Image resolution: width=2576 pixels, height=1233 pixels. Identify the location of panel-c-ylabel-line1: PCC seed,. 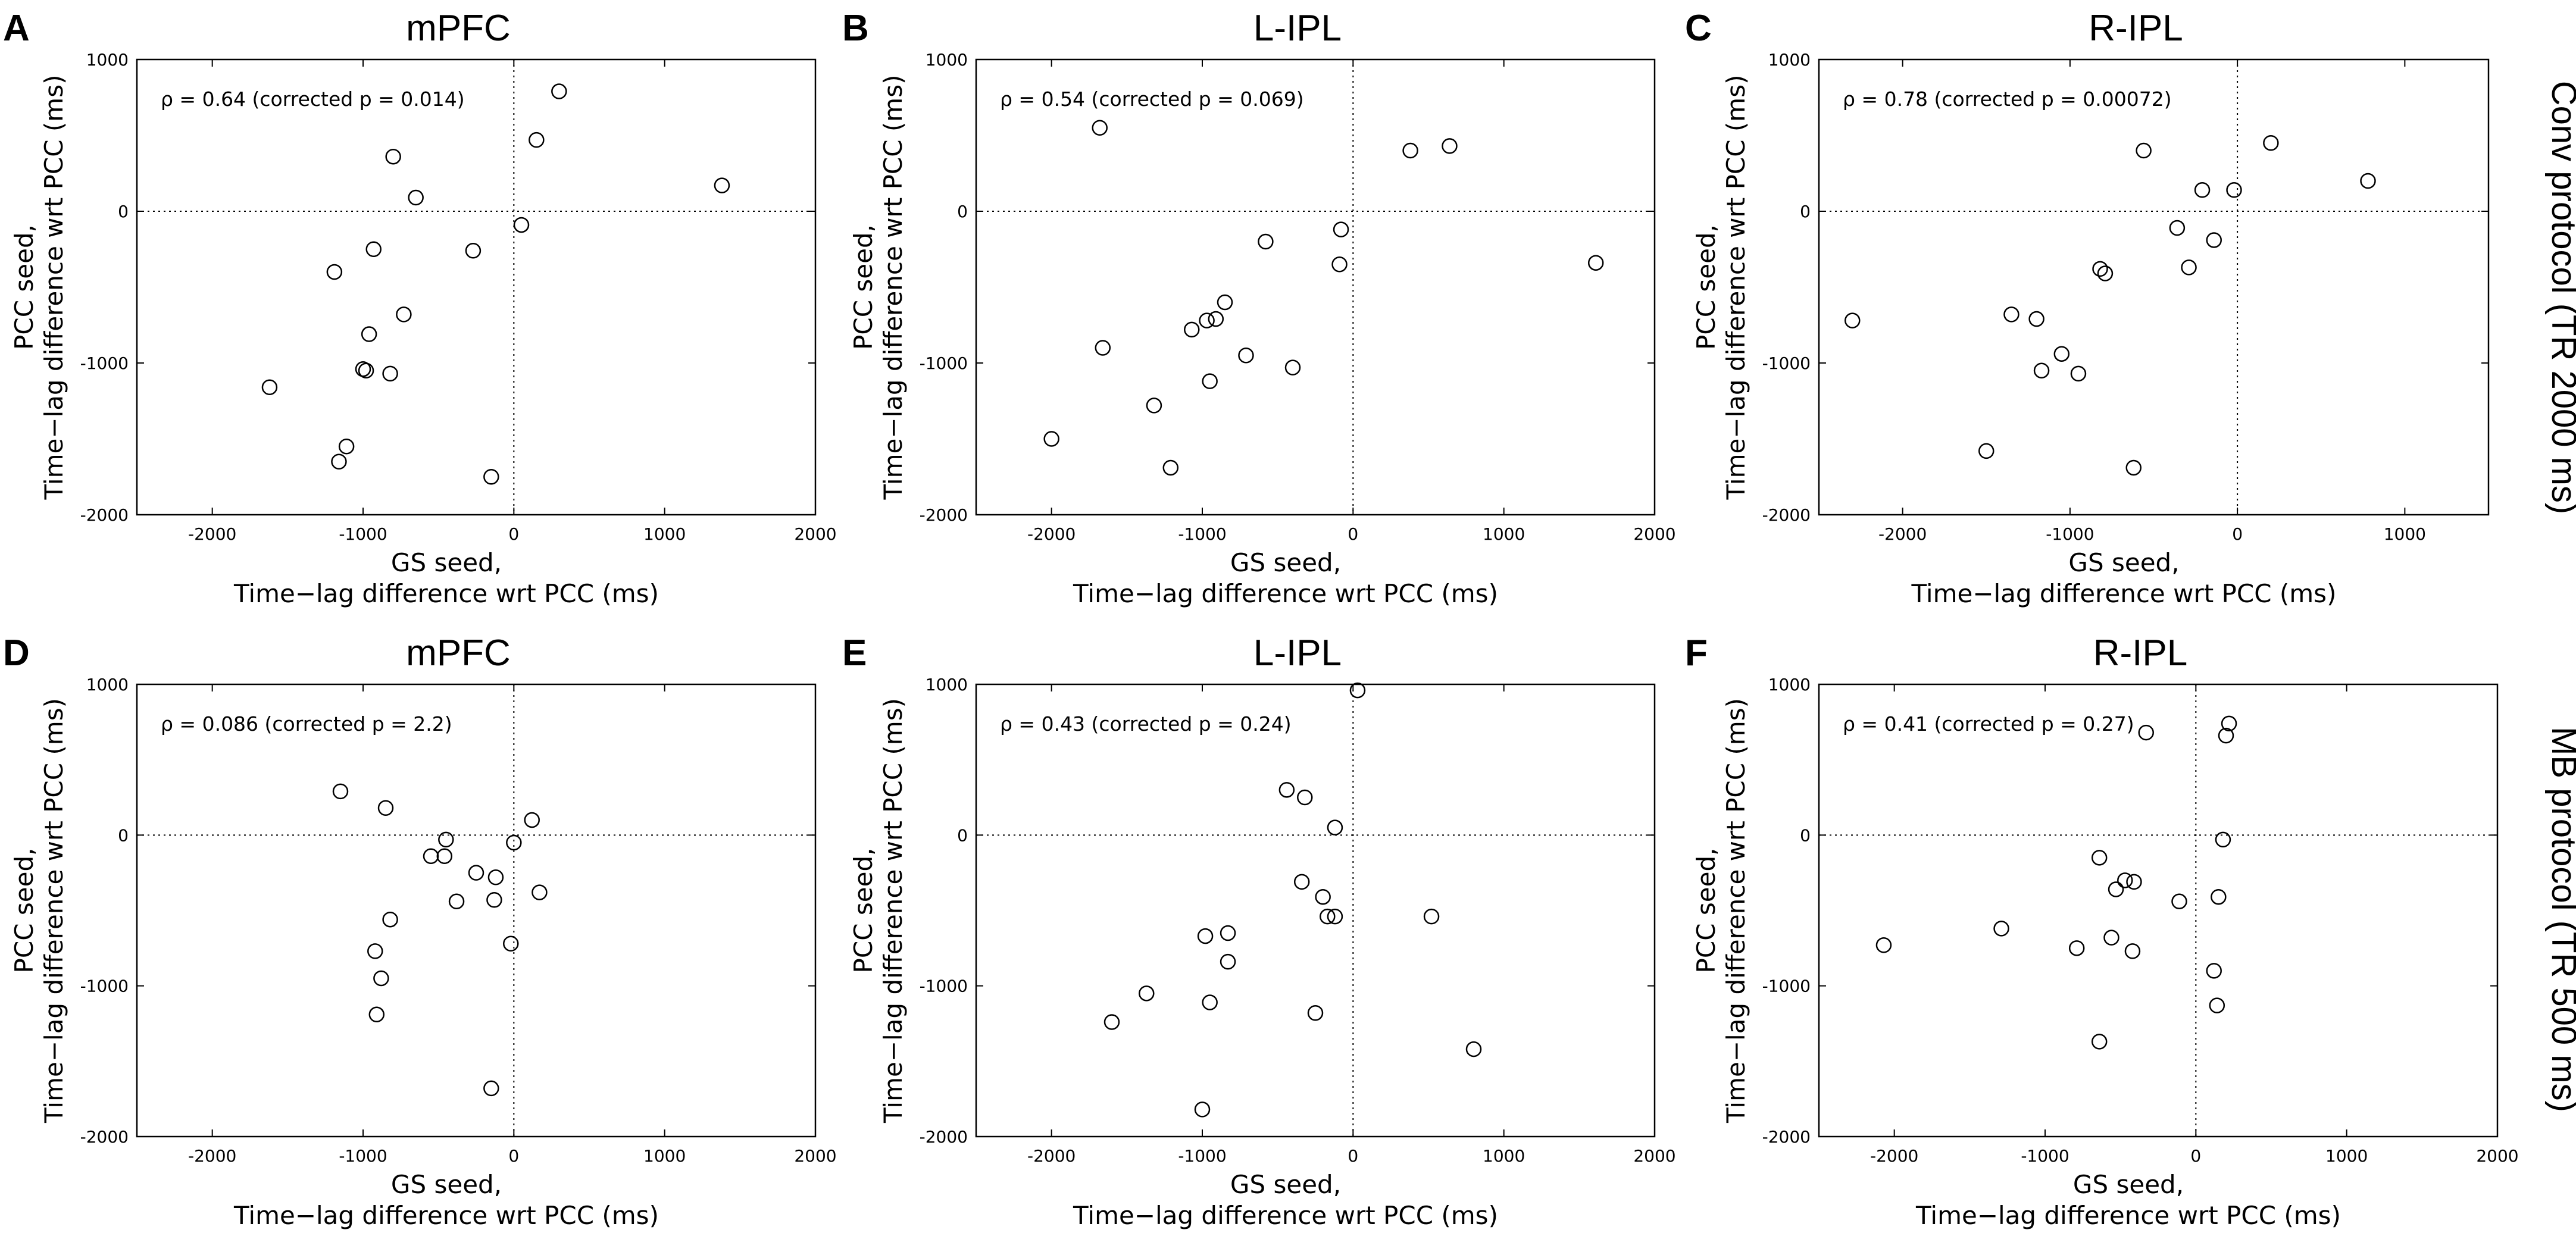
(1706, 287).